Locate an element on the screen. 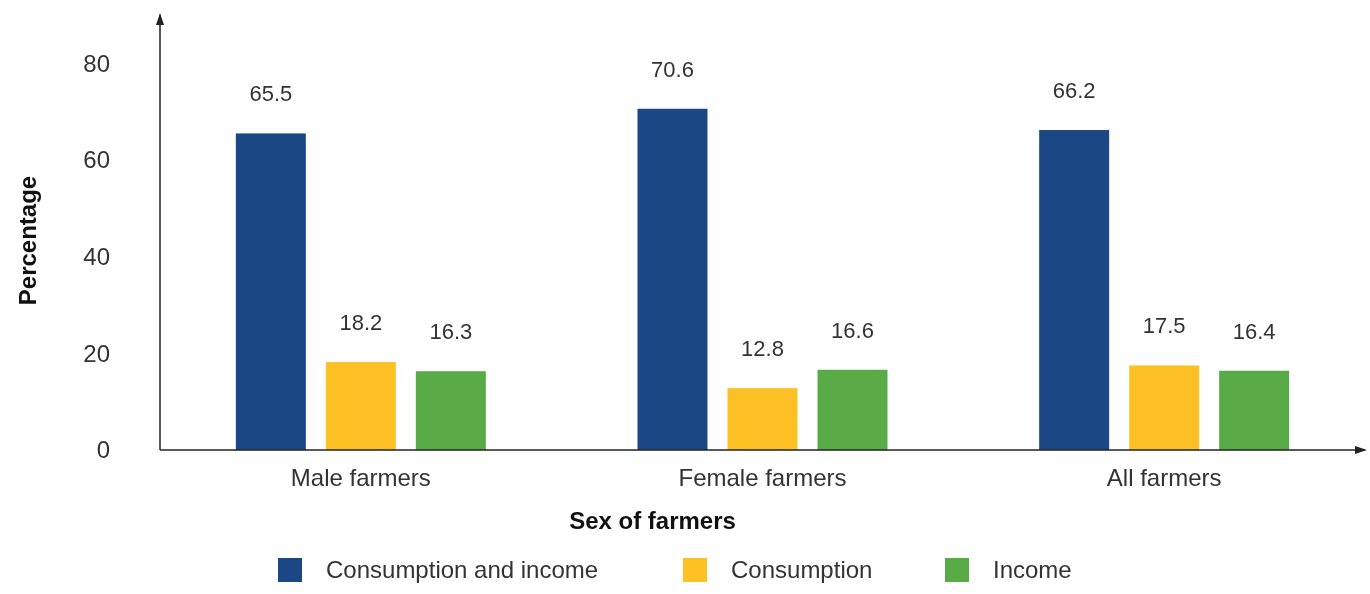  data-label: 18.2 is located at coordinates (361, 323).